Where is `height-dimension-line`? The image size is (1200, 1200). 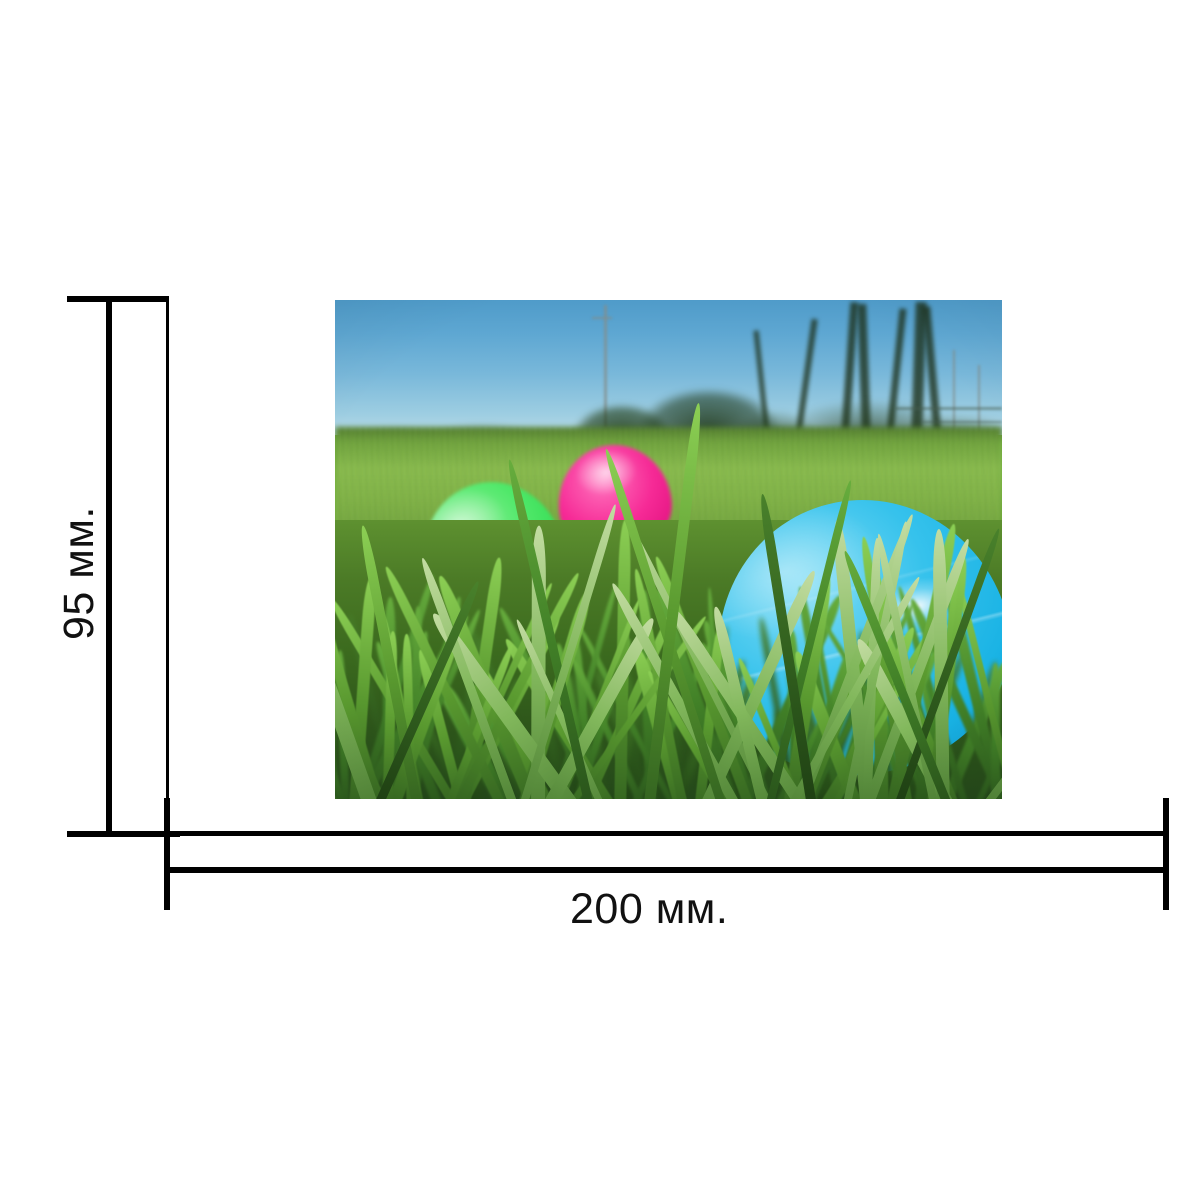 height-dimension-line is located at coordinates (109, 566).